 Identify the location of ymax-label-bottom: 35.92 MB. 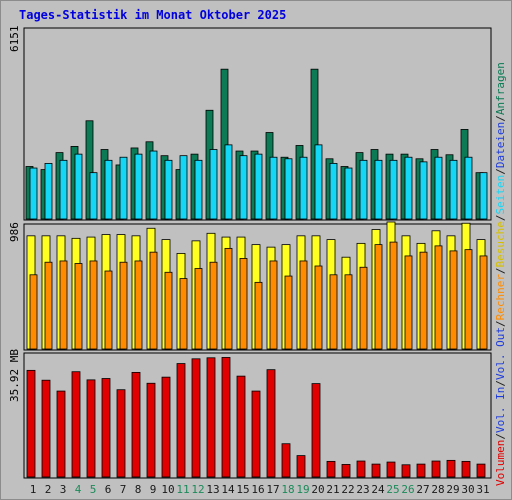
(14, 375).